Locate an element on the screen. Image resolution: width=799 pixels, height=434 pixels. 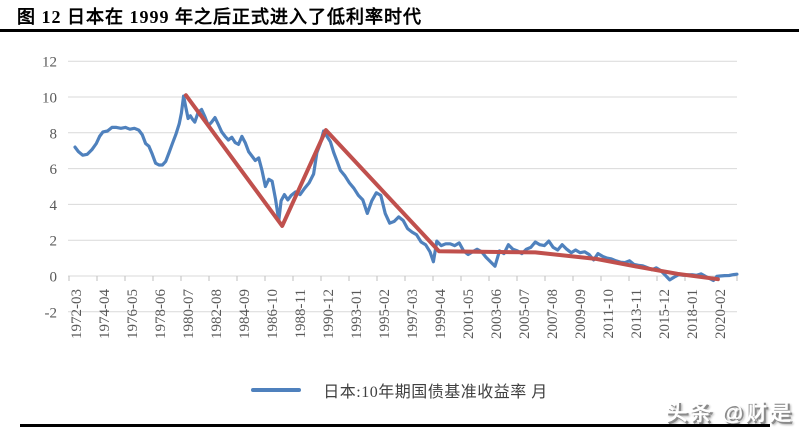
x-axis-label: 1988-11 is located at coordinates (301, 313).